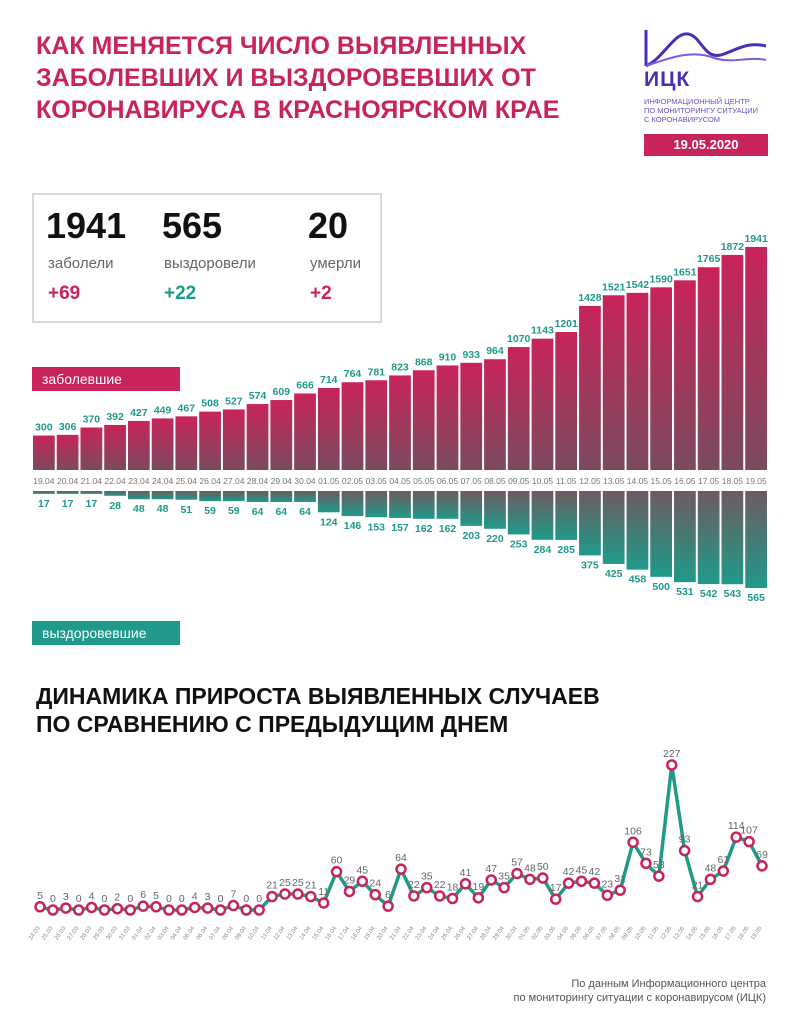 This screenshot has width=800, height=1031. Describe the element at coordinates (117, 898) in the screenshot. I see `point-value-label: 2` at that location.